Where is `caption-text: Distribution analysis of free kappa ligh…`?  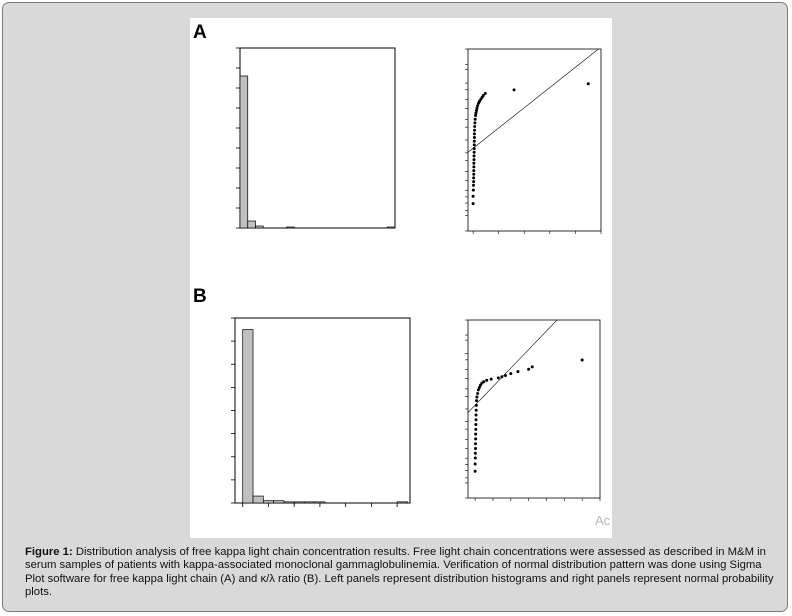 caption-text: Distribution analysis of free kappa ligh… is located at coordinates (399, 572).